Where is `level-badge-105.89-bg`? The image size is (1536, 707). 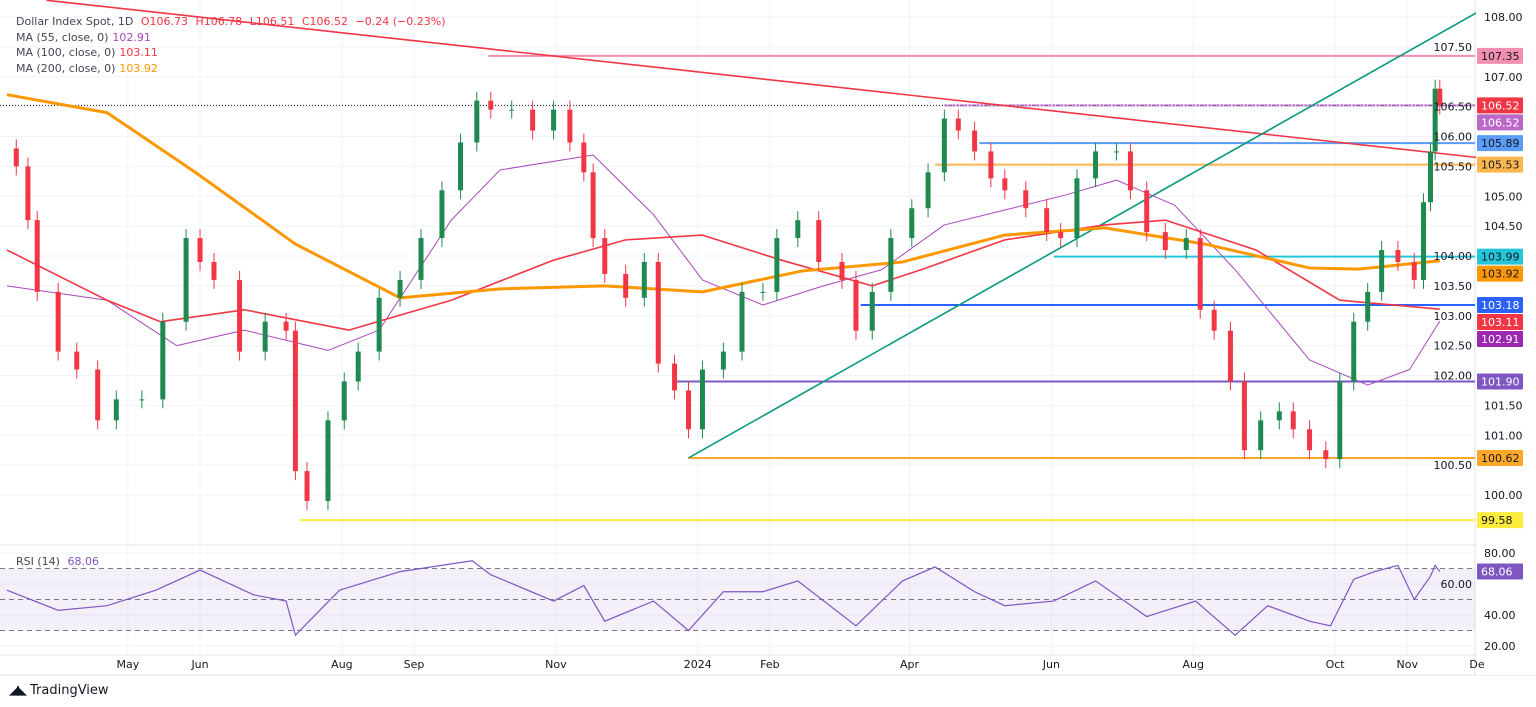
level-badge-105.89-bg is located at coordinates (1500, 143).